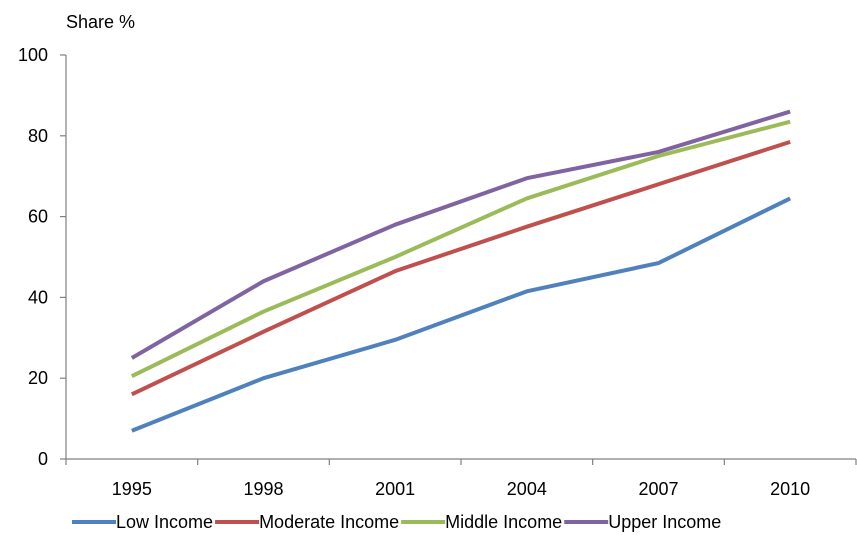  I want to click on y-tick-label: 40, so click(38, 297).